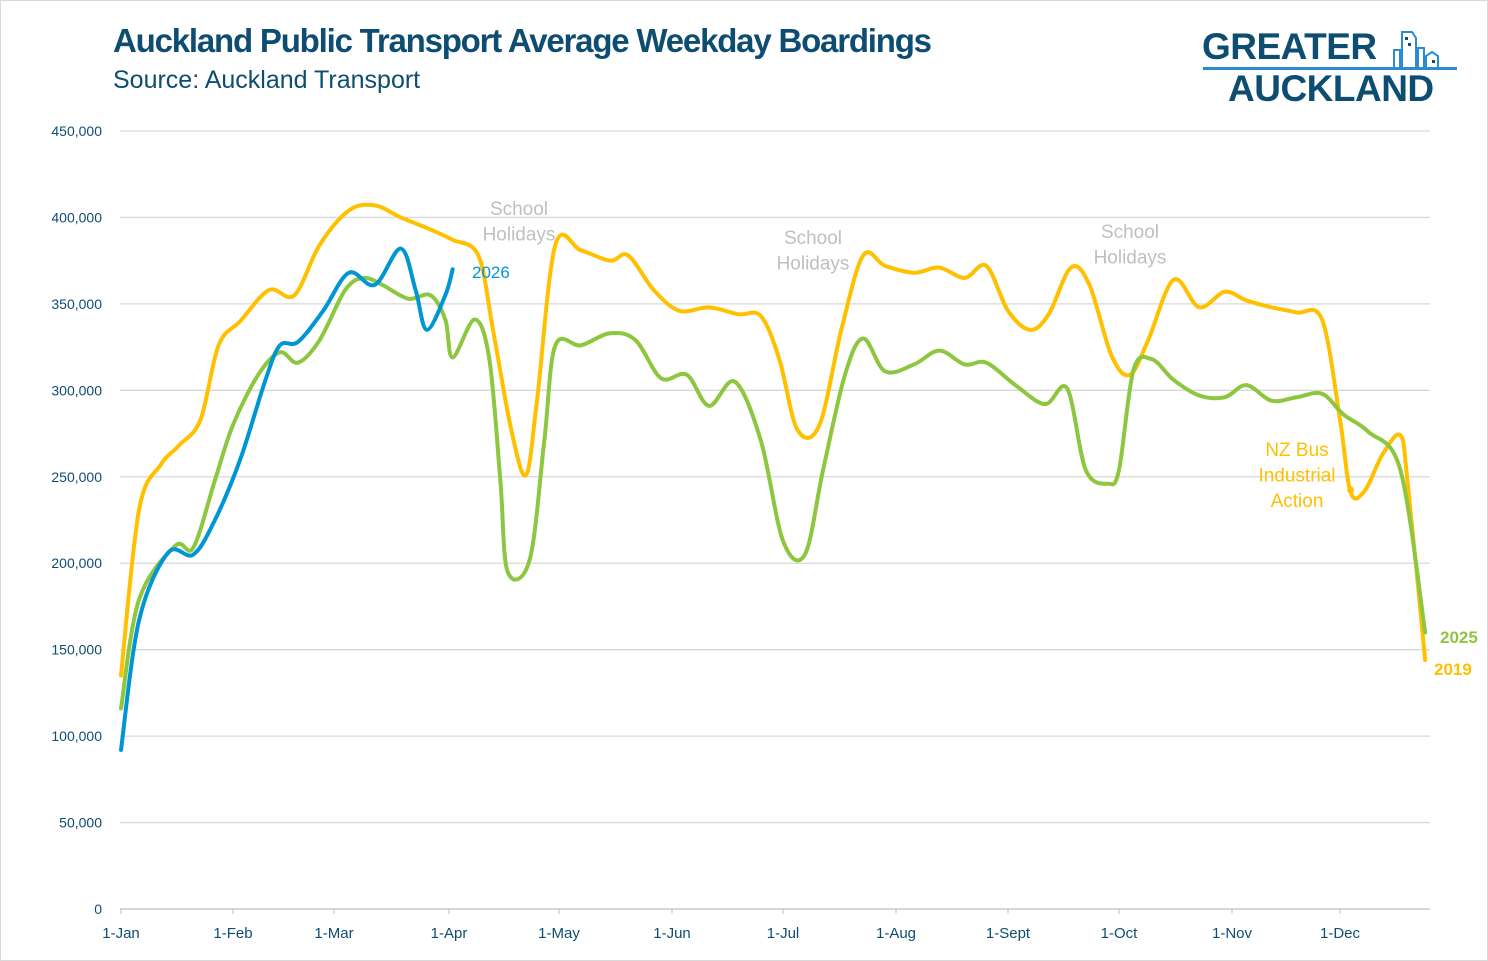  What do you see at coordinates (76, 563) in the screenshot?
I see `y-tick-label: 200,000` at bounding box center [76, 563].